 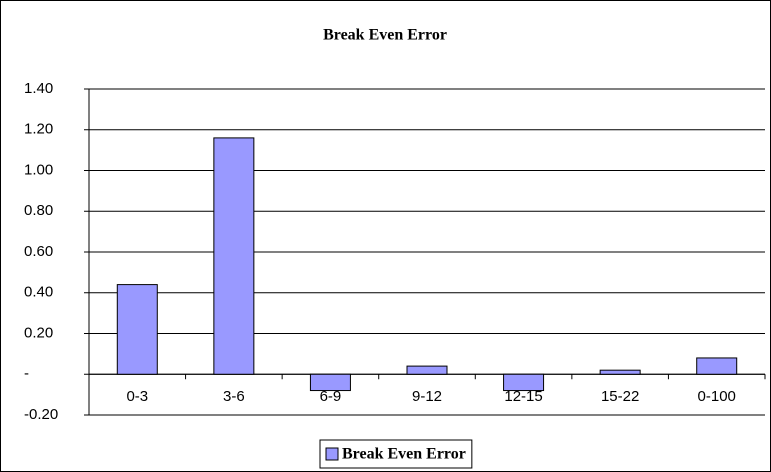 I want to click on x-tick-label: 6-9, so click(x=331, y=396).